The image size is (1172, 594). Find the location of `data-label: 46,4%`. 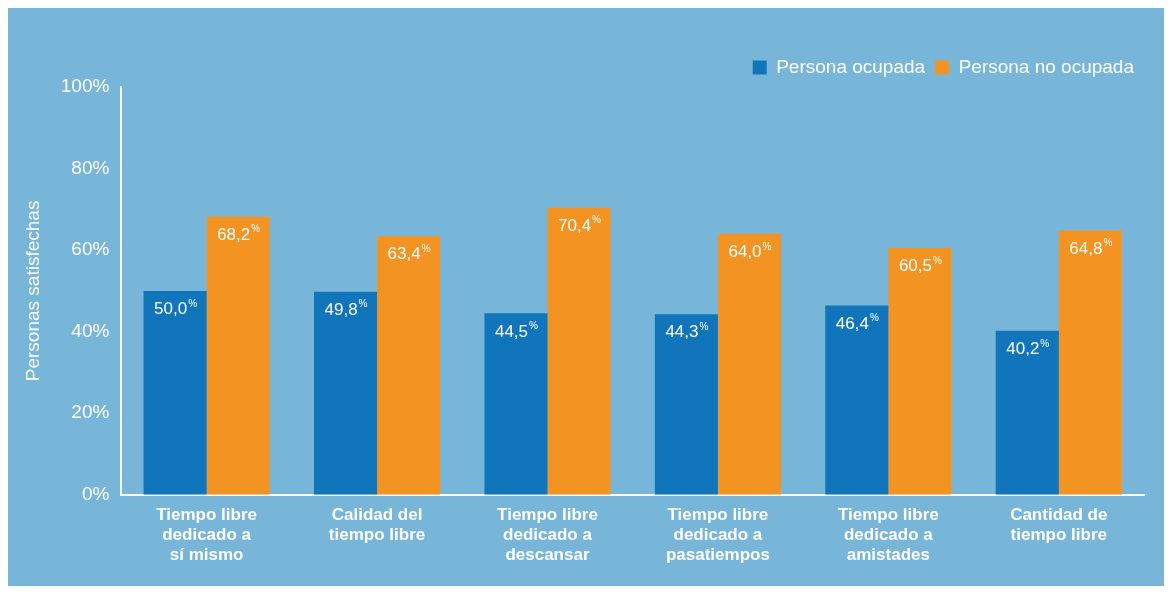

data-label: 46,4% is located at coordinates (857, 322).